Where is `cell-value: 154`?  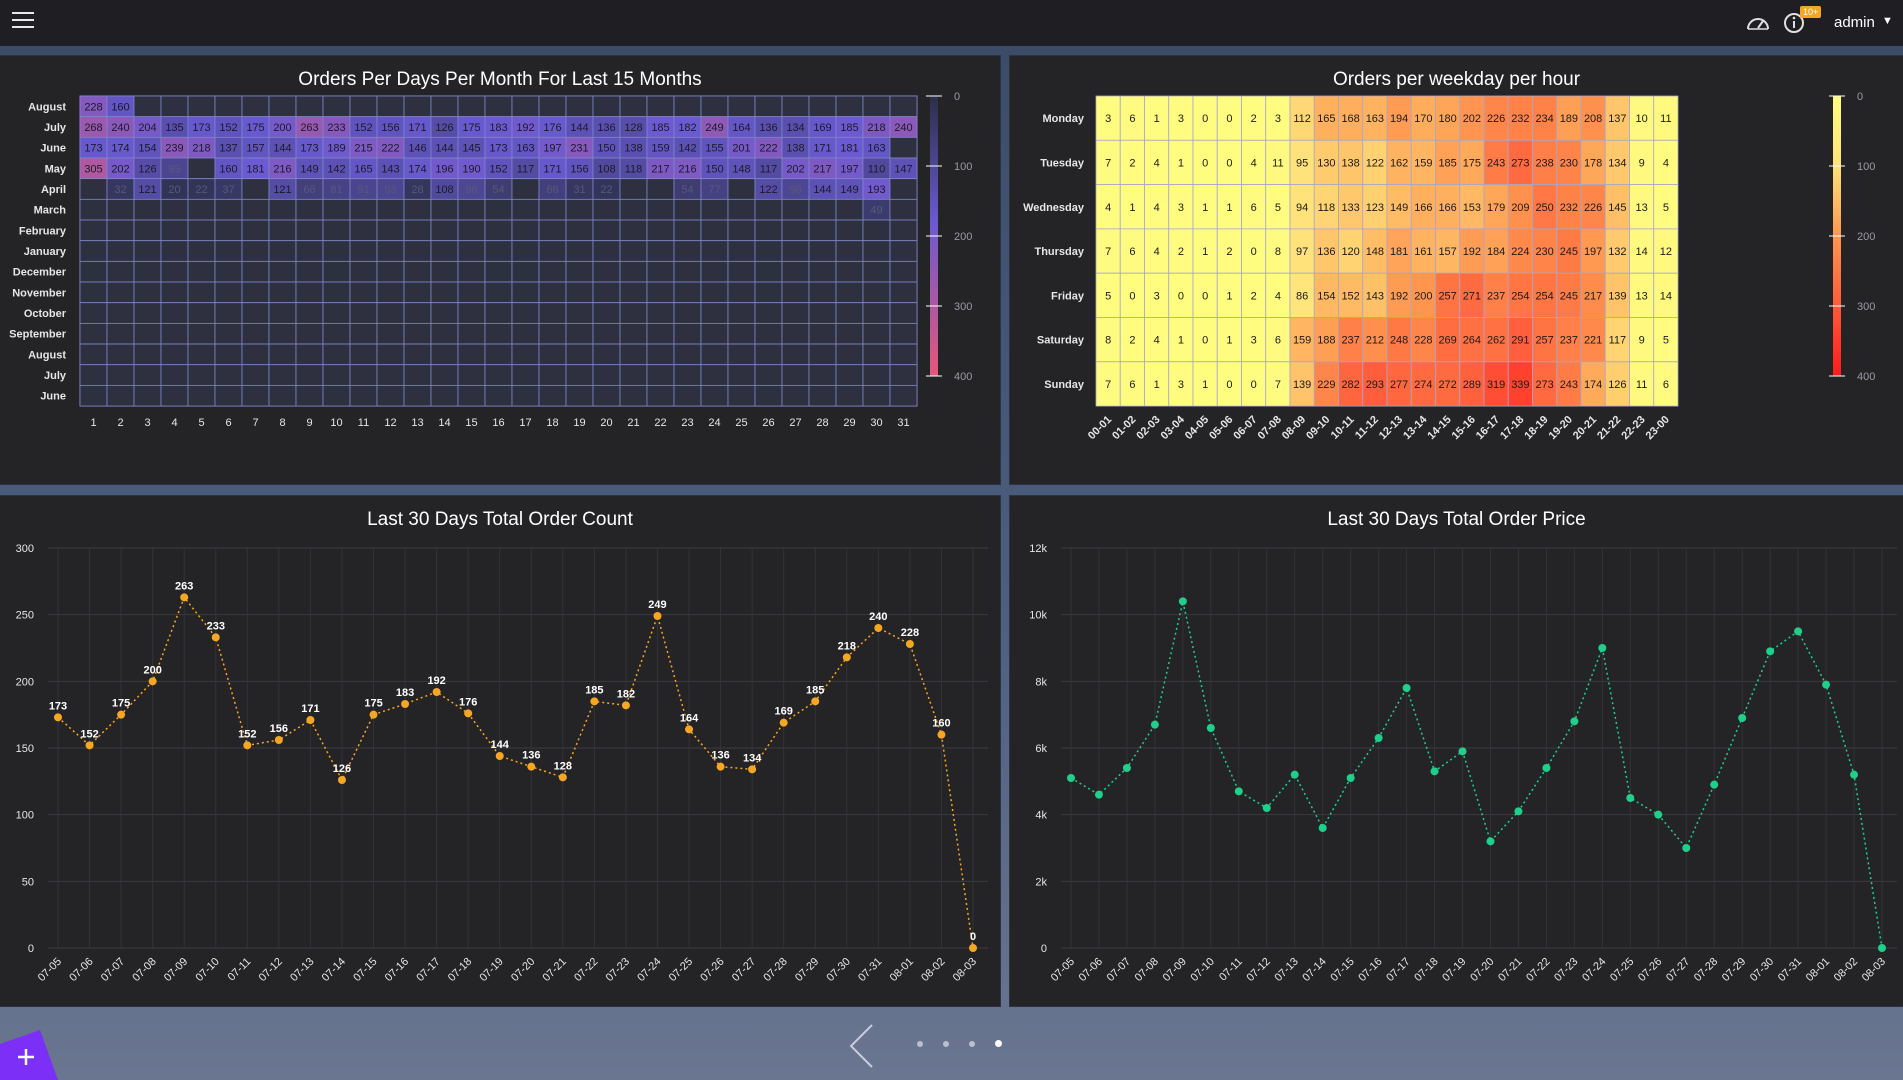 cell-value: 154 is located at coordinates (147, 149).